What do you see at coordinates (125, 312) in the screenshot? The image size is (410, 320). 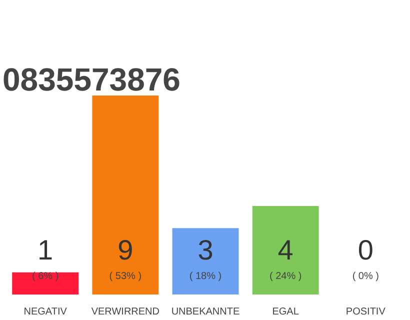 I see `x-tick-label: VERWIRREND` at bounding box center [125, 312].